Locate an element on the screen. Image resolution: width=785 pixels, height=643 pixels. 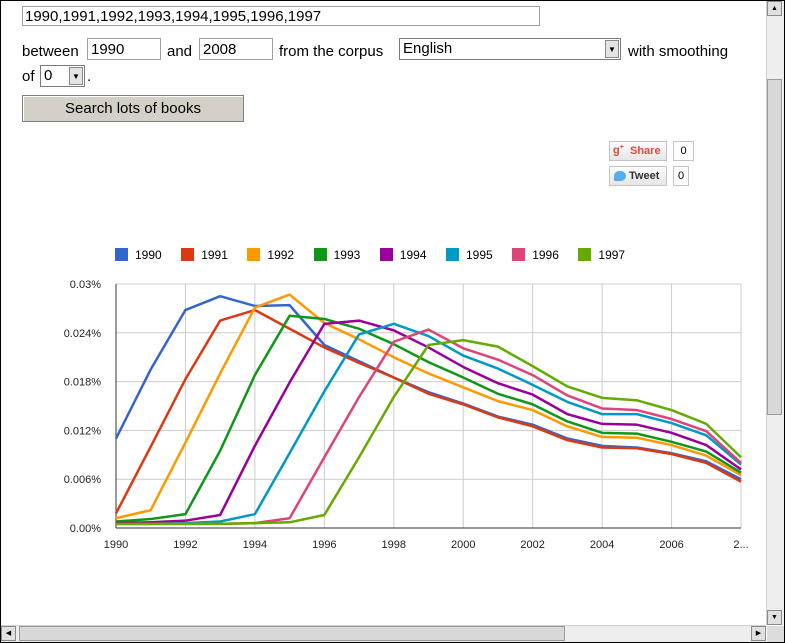
start-year-input is located at coordinates (124, 49).